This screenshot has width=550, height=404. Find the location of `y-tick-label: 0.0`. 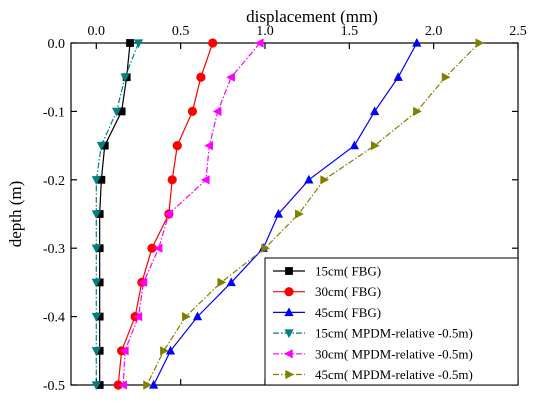

y-tick-label: 0.0 is located at coordinates (57, 44).